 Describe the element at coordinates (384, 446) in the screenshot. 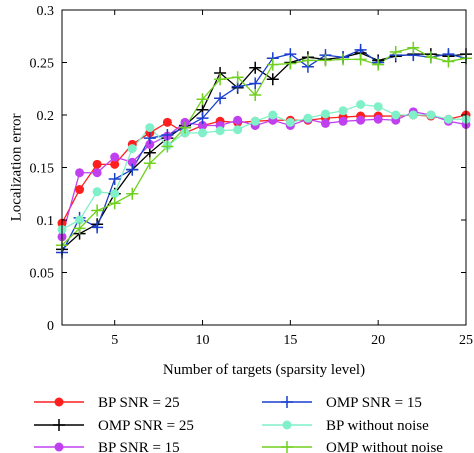

I see `legend-label: OMP without noise` at that location.